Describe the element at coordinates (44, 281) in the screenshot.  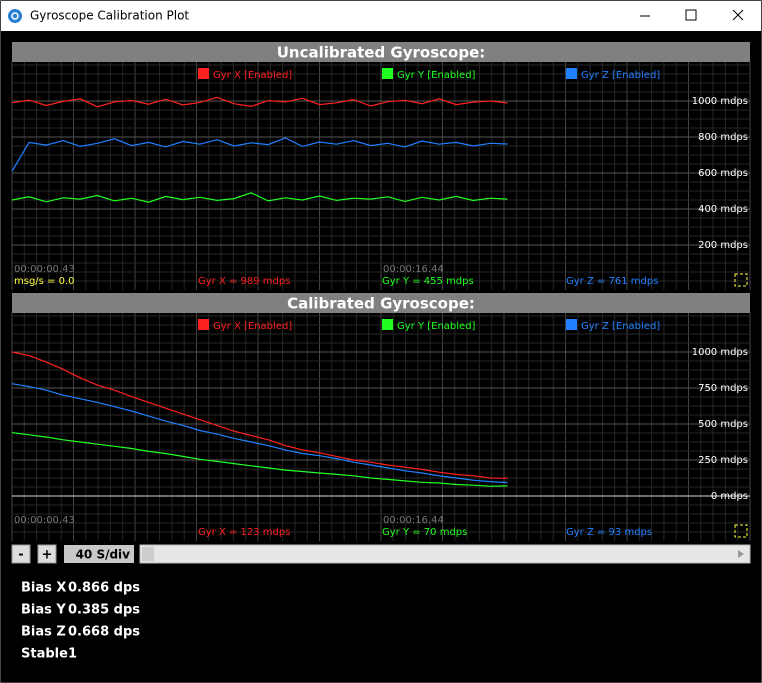
I see `status-label: msg/s = 0.0` at that location.